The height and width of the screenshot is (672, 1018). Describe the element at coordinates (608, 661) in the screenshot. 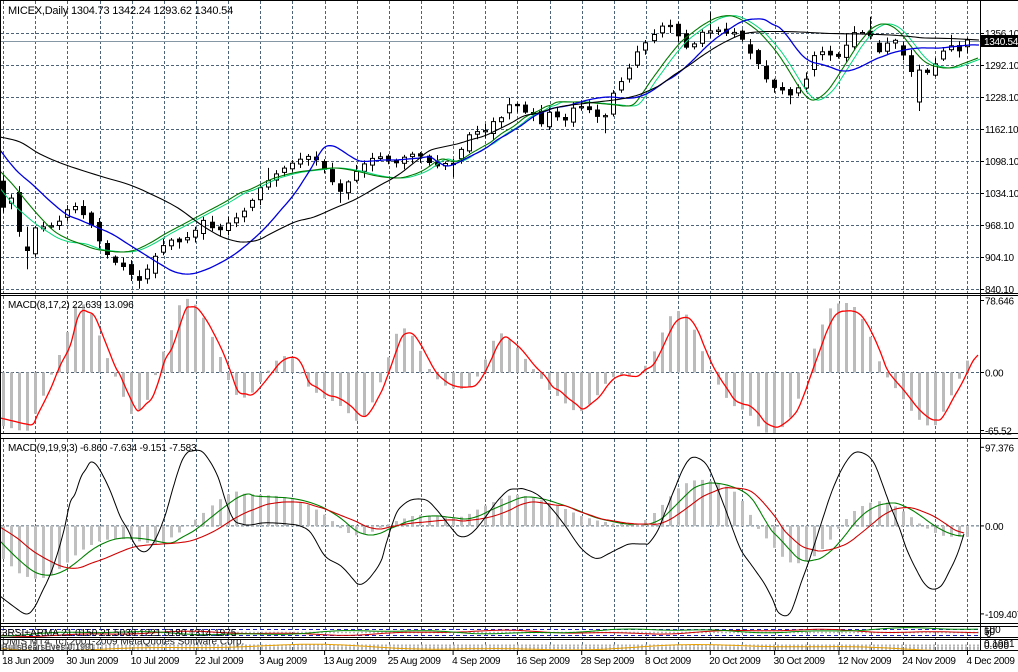

I see `svg-text: 28 Sep 2009` at that location.